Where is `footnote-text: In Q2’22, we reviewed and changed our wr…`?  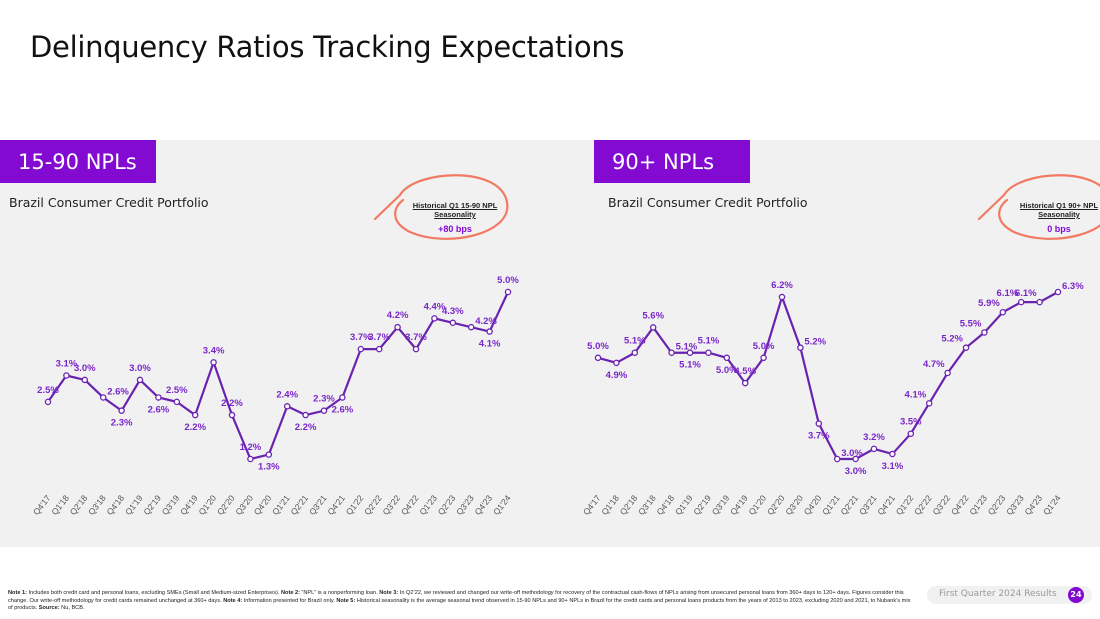
footnote-text: In Q2’22, we reviewed and changed our wr… is located at coordinates (456, 597).